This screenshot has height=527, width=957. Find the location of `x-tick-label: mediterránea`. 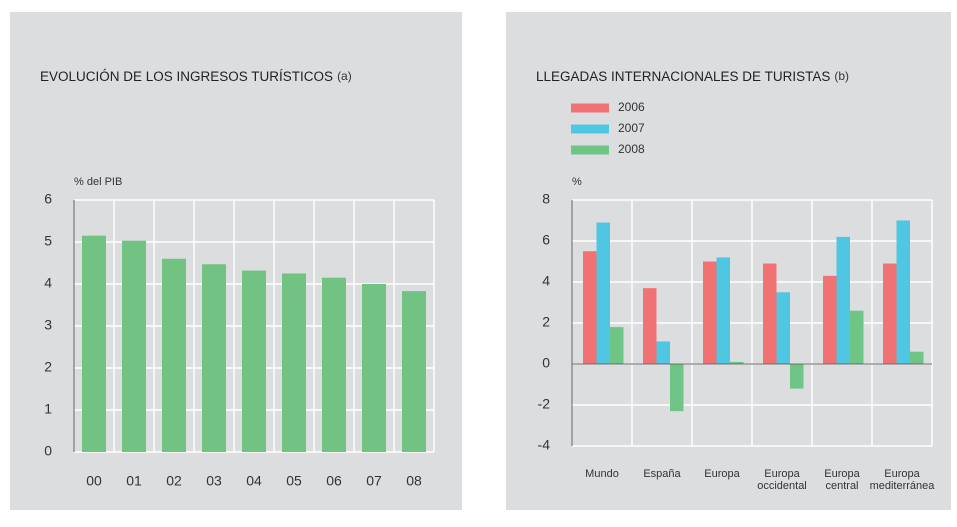

x-tick-label: mediterránea is located at coordinates (903, 486).